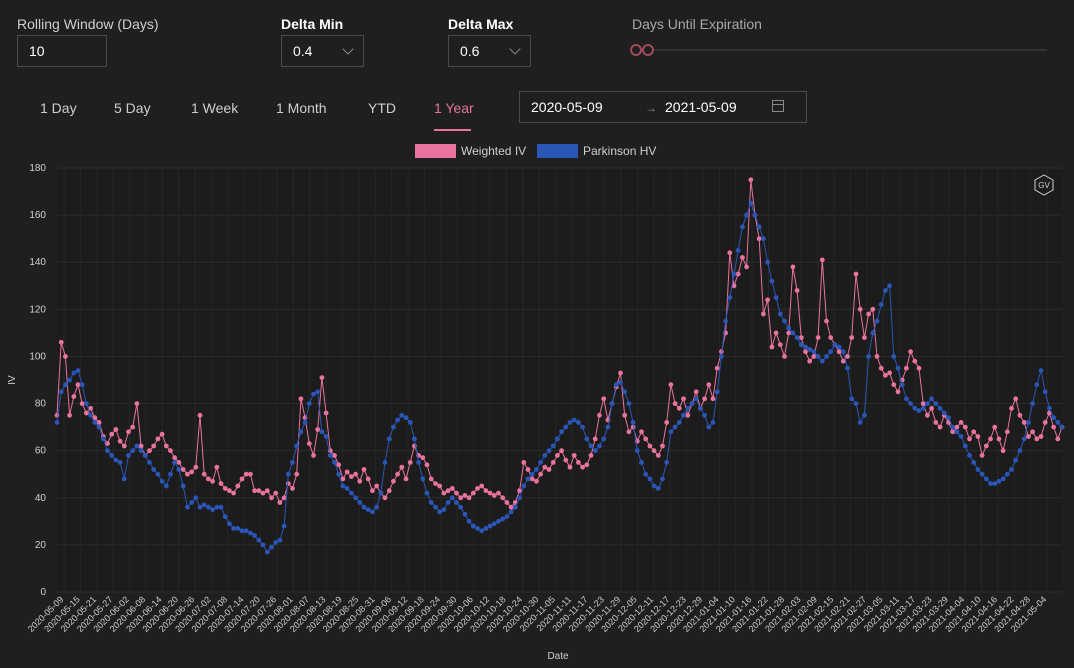 This screenshot has width=1074, height=668. Describe the element at coordinates (663, 107) in the screenshot. I see `date-range-picker: 2020-05-09 → 2021-05-09` at that location.